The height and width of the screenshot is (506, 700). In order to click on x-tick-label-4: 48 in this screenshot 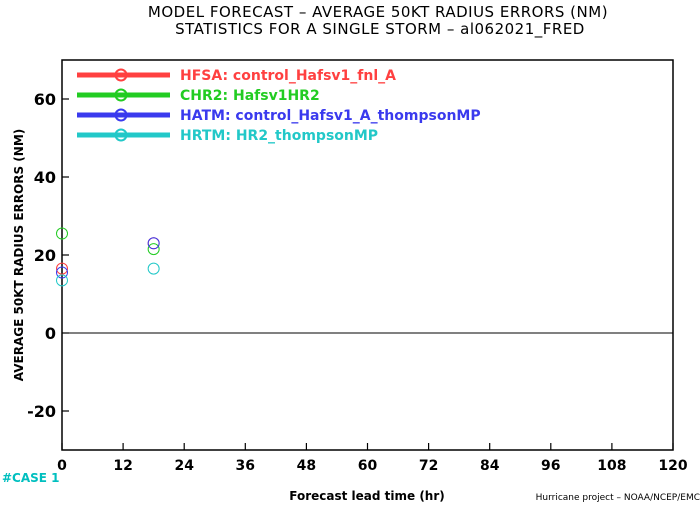, I will do `click(306, 466)`.